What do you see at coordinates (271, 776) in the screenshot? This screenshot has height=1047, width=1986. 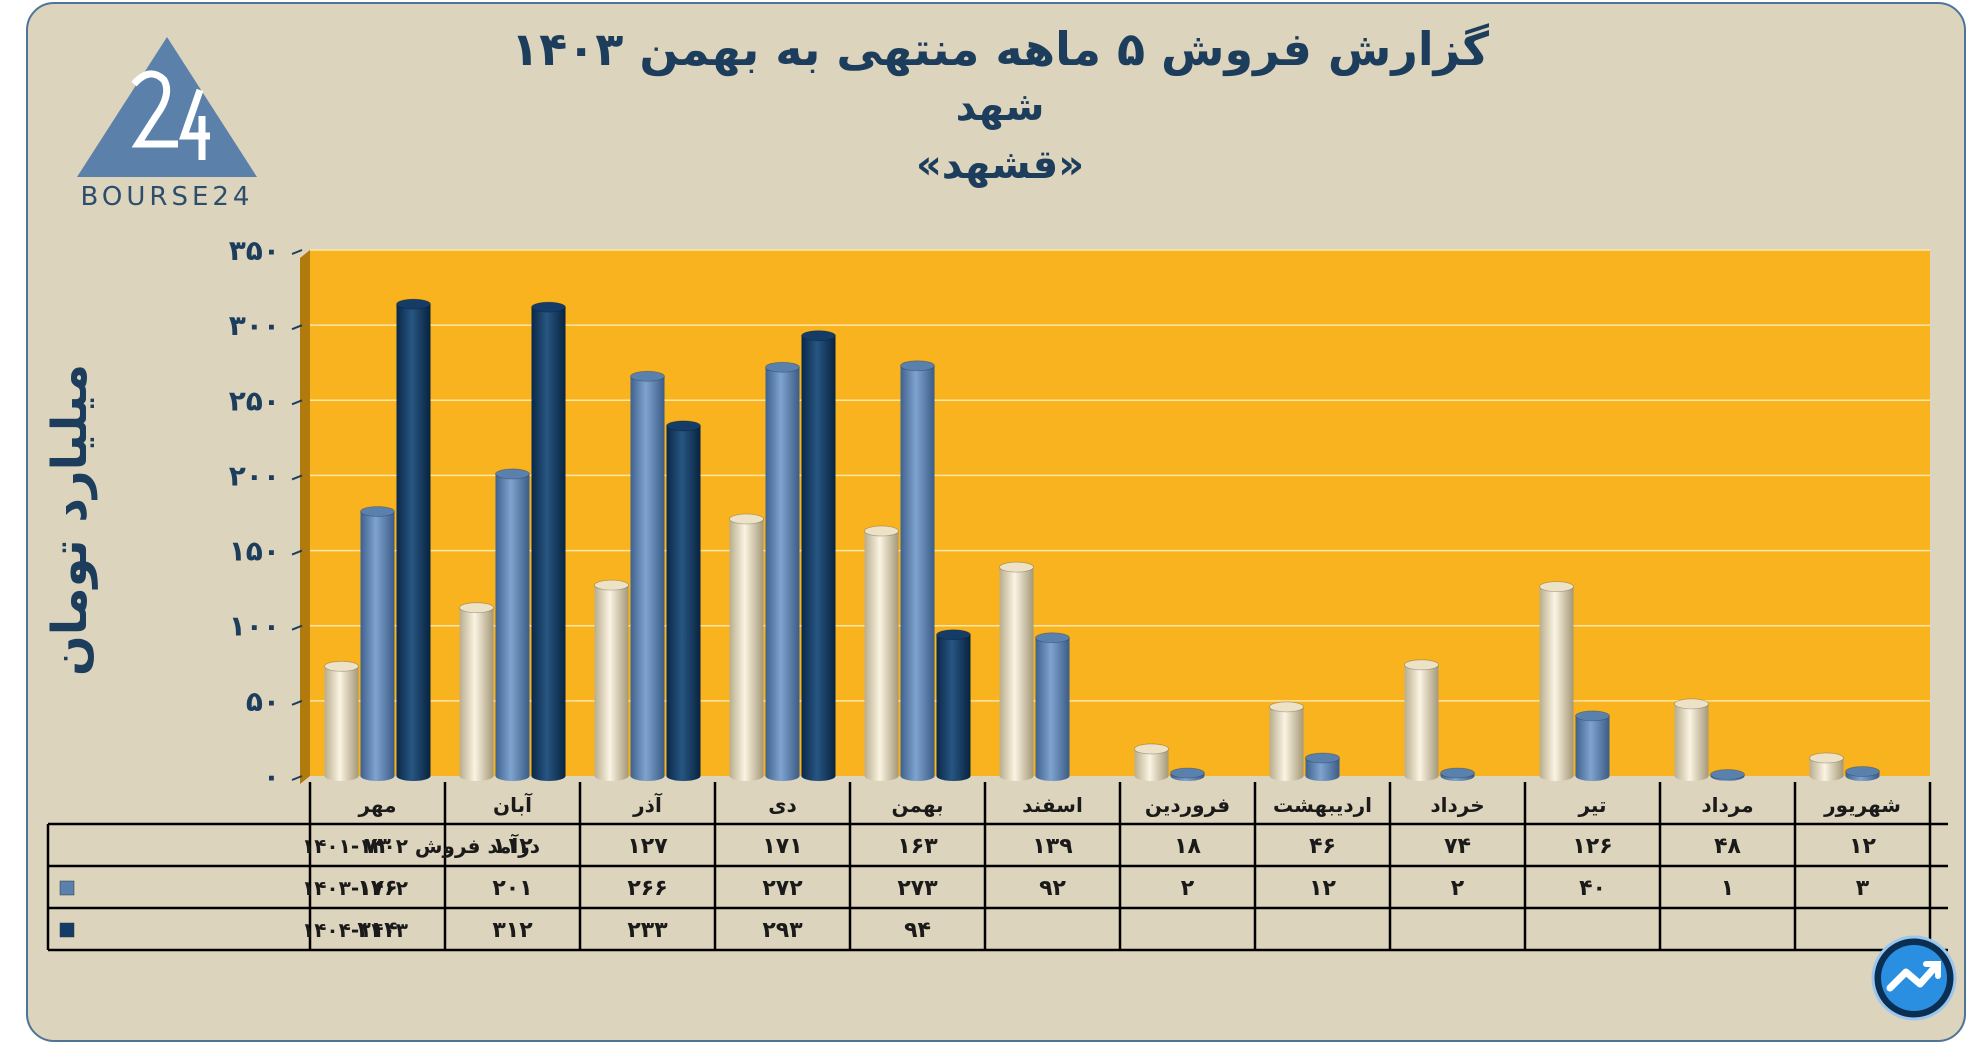 I see `y-tick-label: ۰` at bounding box center [271, 776].